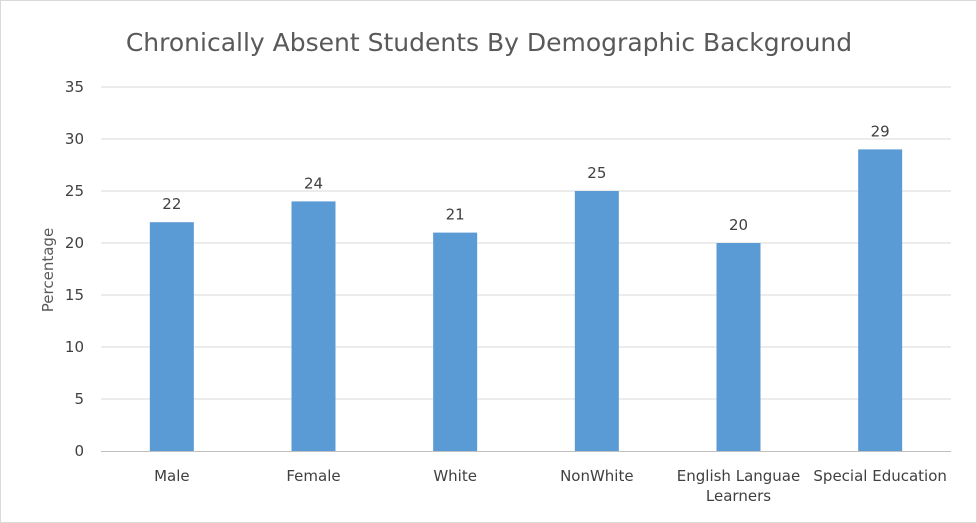 Image resolution: width=977 pixels, height=523 pixels. I want to click on data-label: 20, so click(738, 225).